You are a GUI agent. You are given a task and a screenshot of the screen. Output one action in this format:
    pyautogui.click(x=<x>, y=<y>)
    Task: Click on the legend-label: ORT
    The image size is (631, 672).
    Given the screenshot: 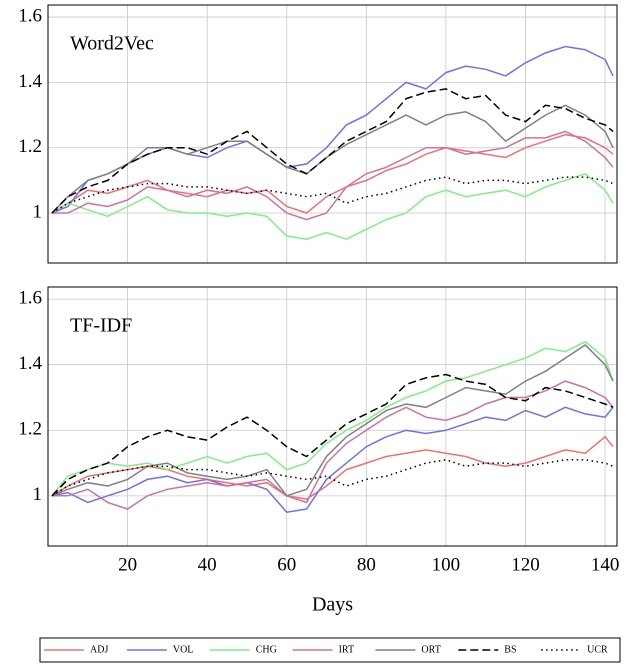 What is the action you would take?
    pyautogui.click(x=430, y=649)
    